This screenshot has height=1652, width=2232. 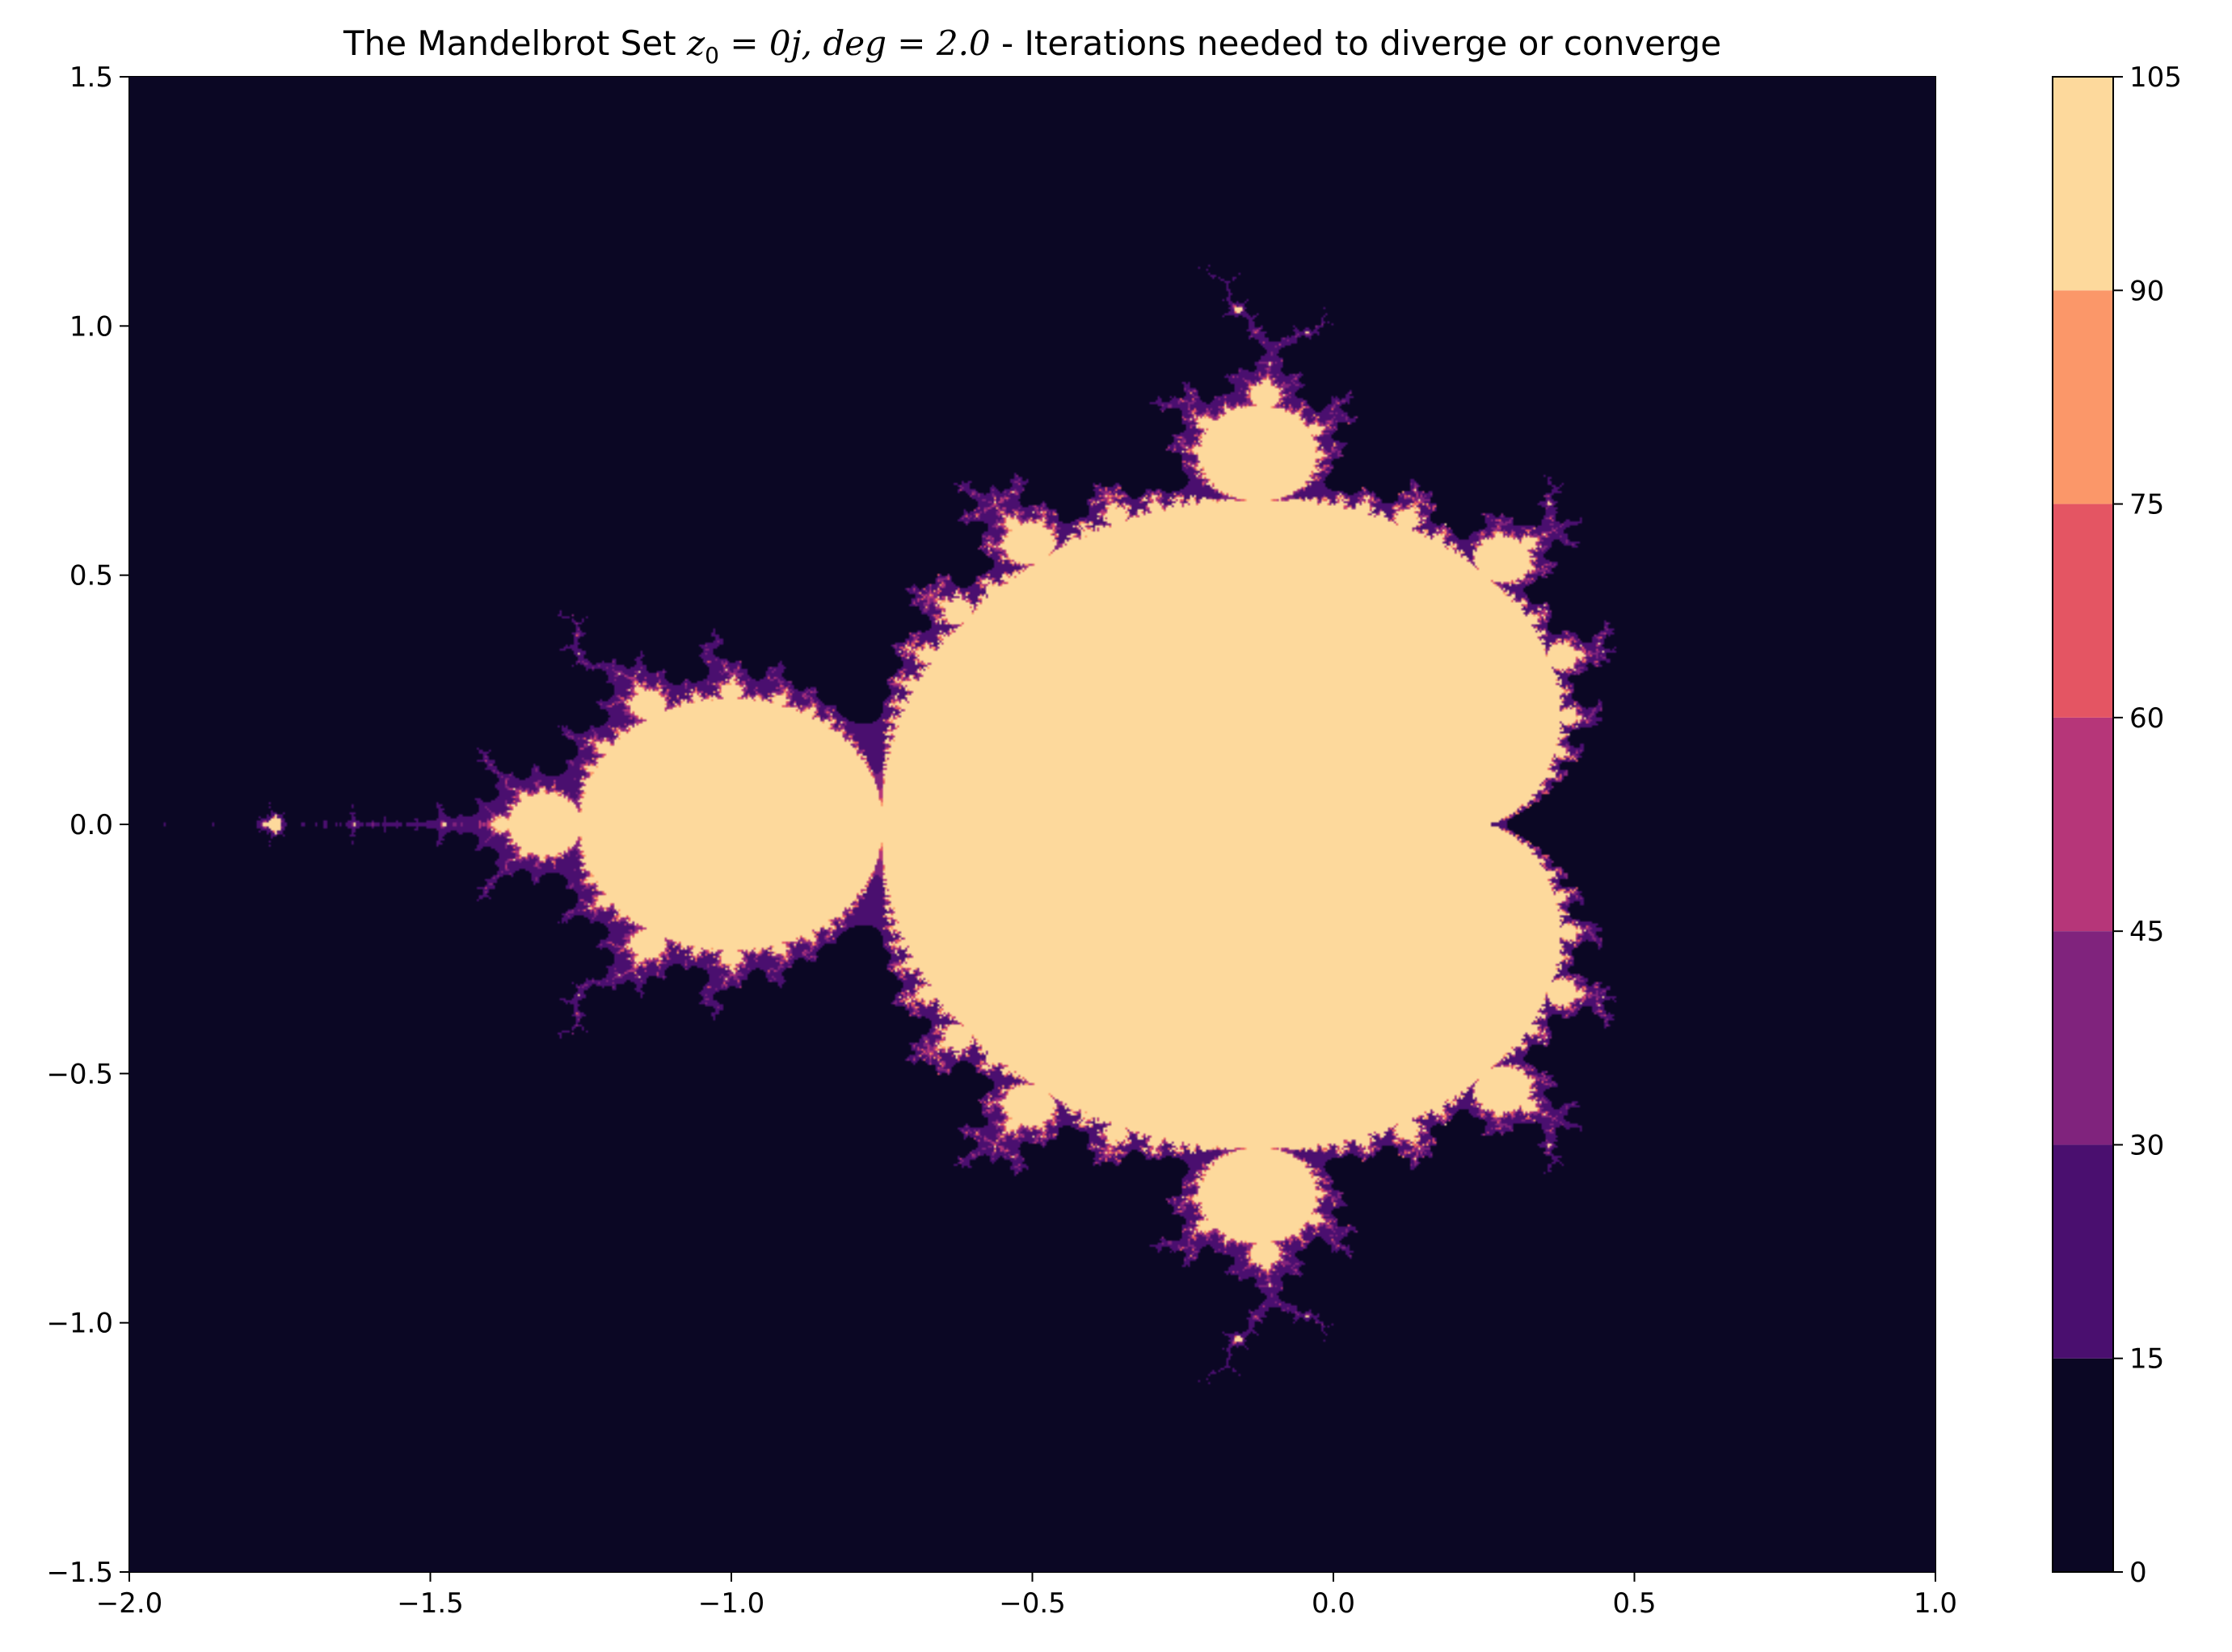 What do you see at coordinates (2155, 77) in the screenshot?
I see `colorbar-tick-label: 105` at bounding box center [2155, 77].